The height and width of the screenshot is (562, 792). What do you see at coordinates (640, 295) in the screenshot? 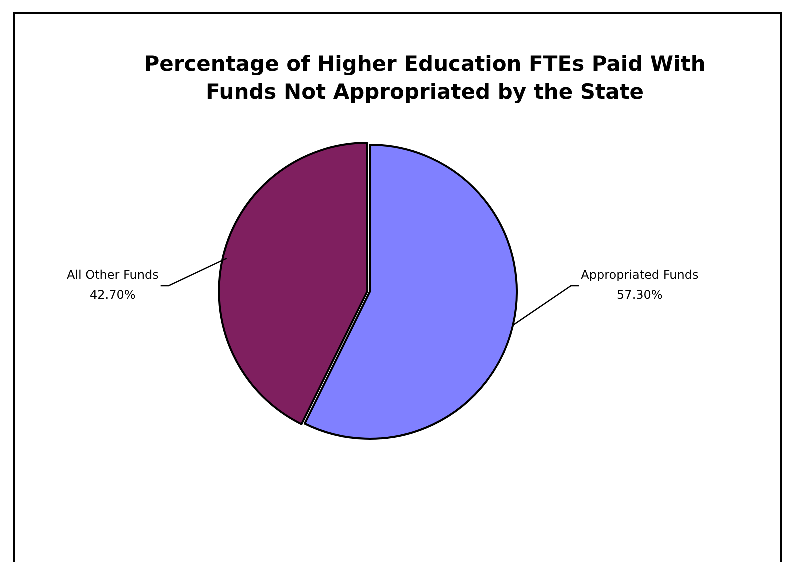
I see `data-label: 57.30%` at bounding box center [640, 295].